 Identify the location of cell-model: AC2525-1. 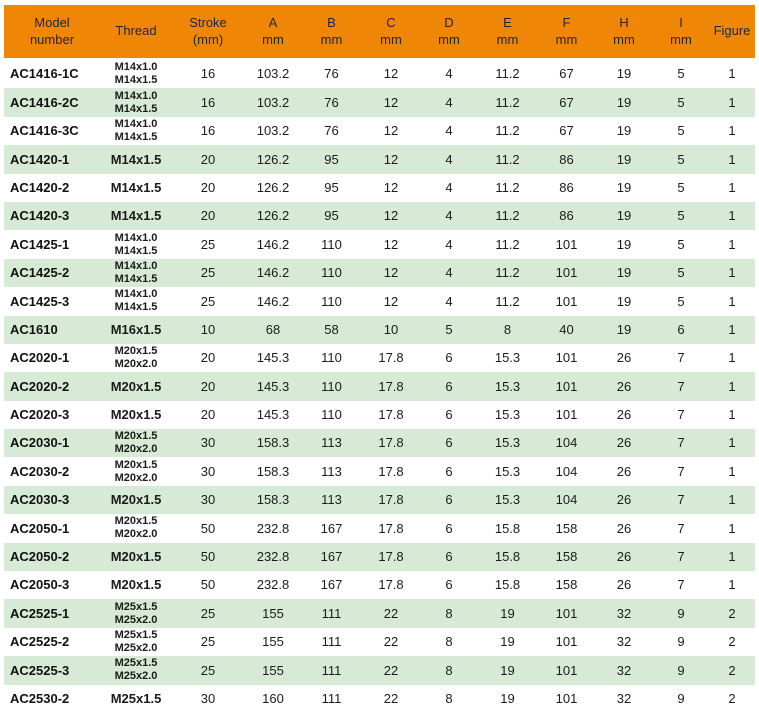
(52, 613).